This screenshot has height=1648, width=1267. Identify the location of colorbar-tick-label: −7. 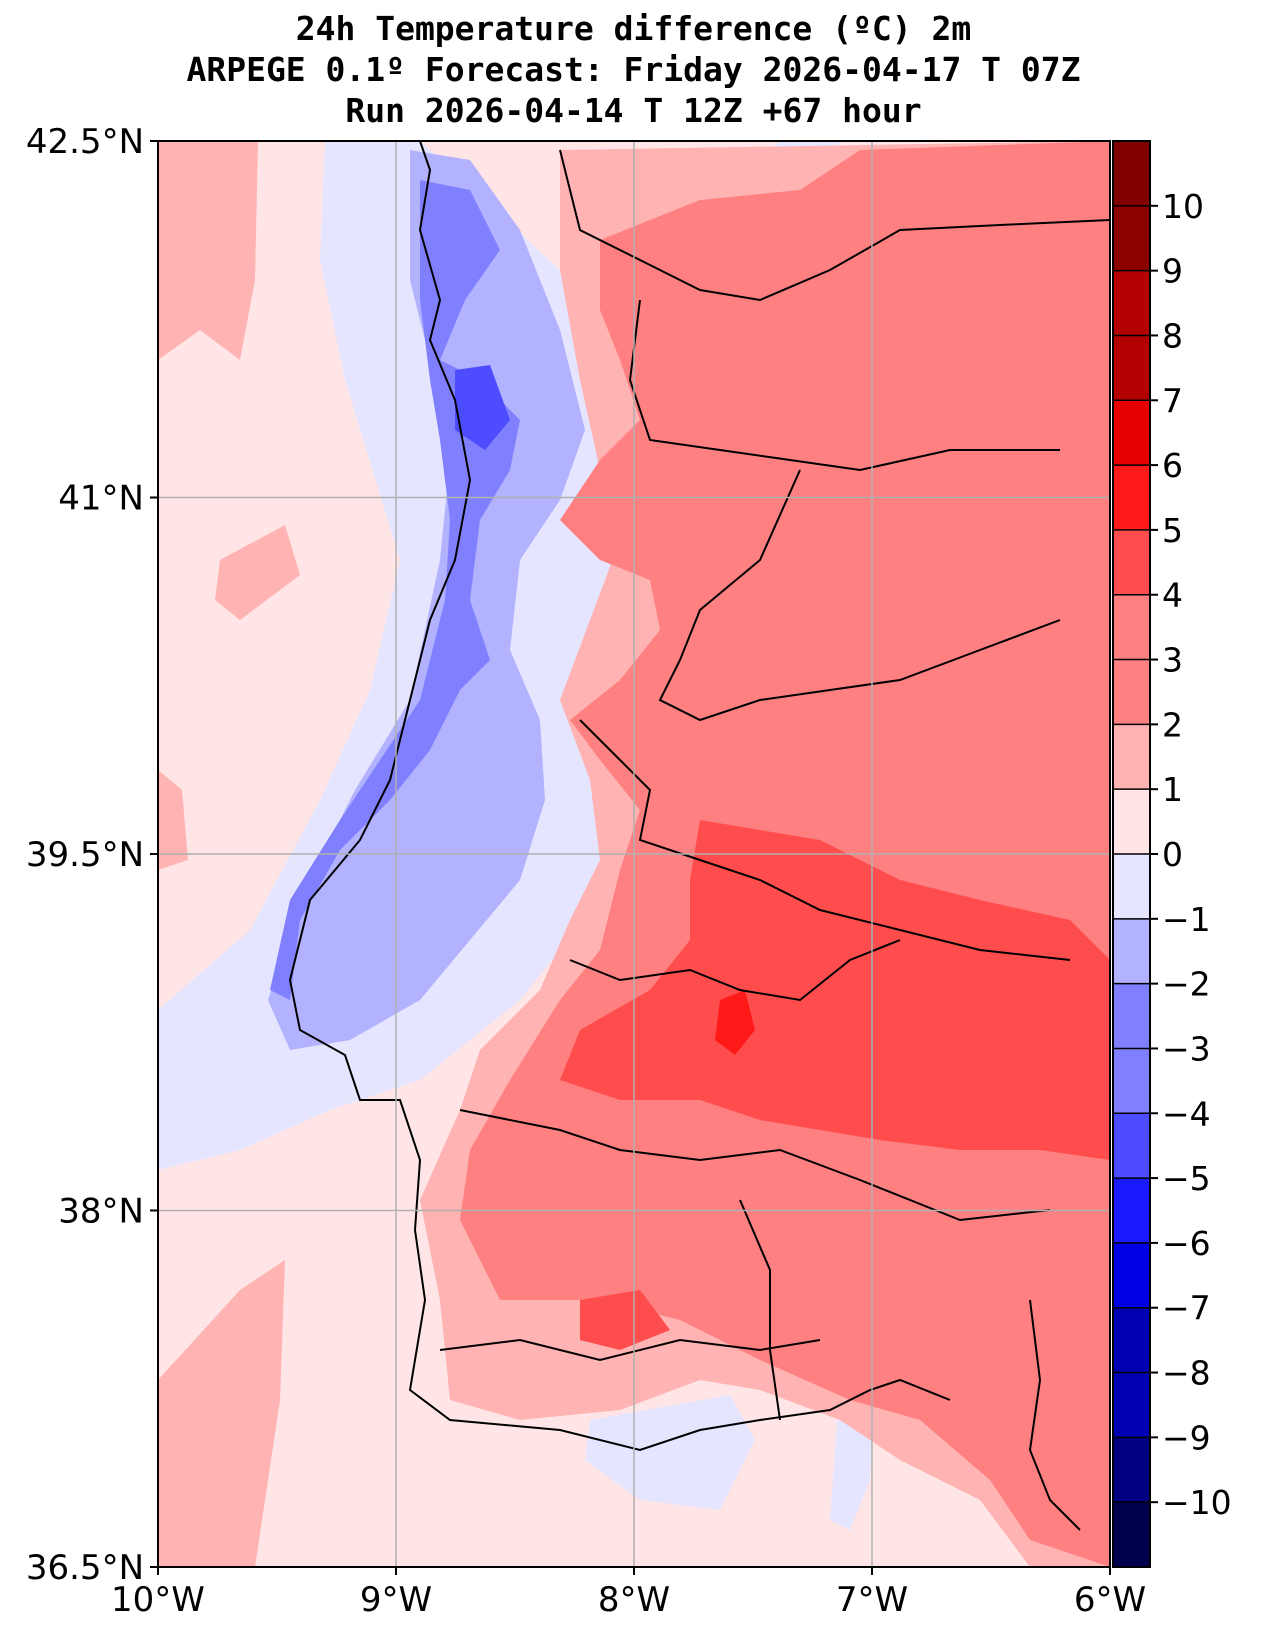
(1186, 1308).